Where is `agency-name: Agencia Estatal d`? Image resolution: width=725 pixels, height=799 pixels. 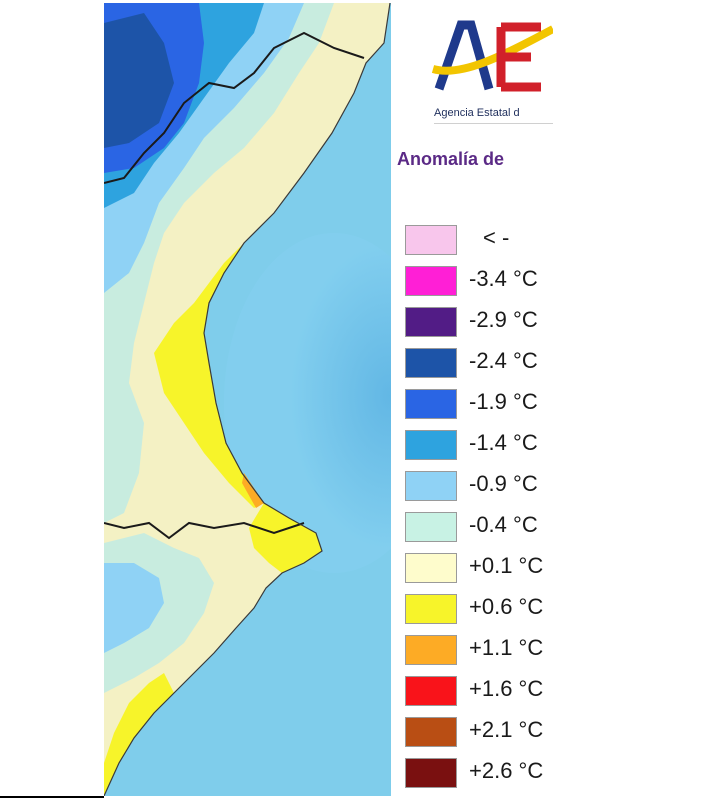
agency-name: Agencia Estatal d is located at coordinates (477, 113).